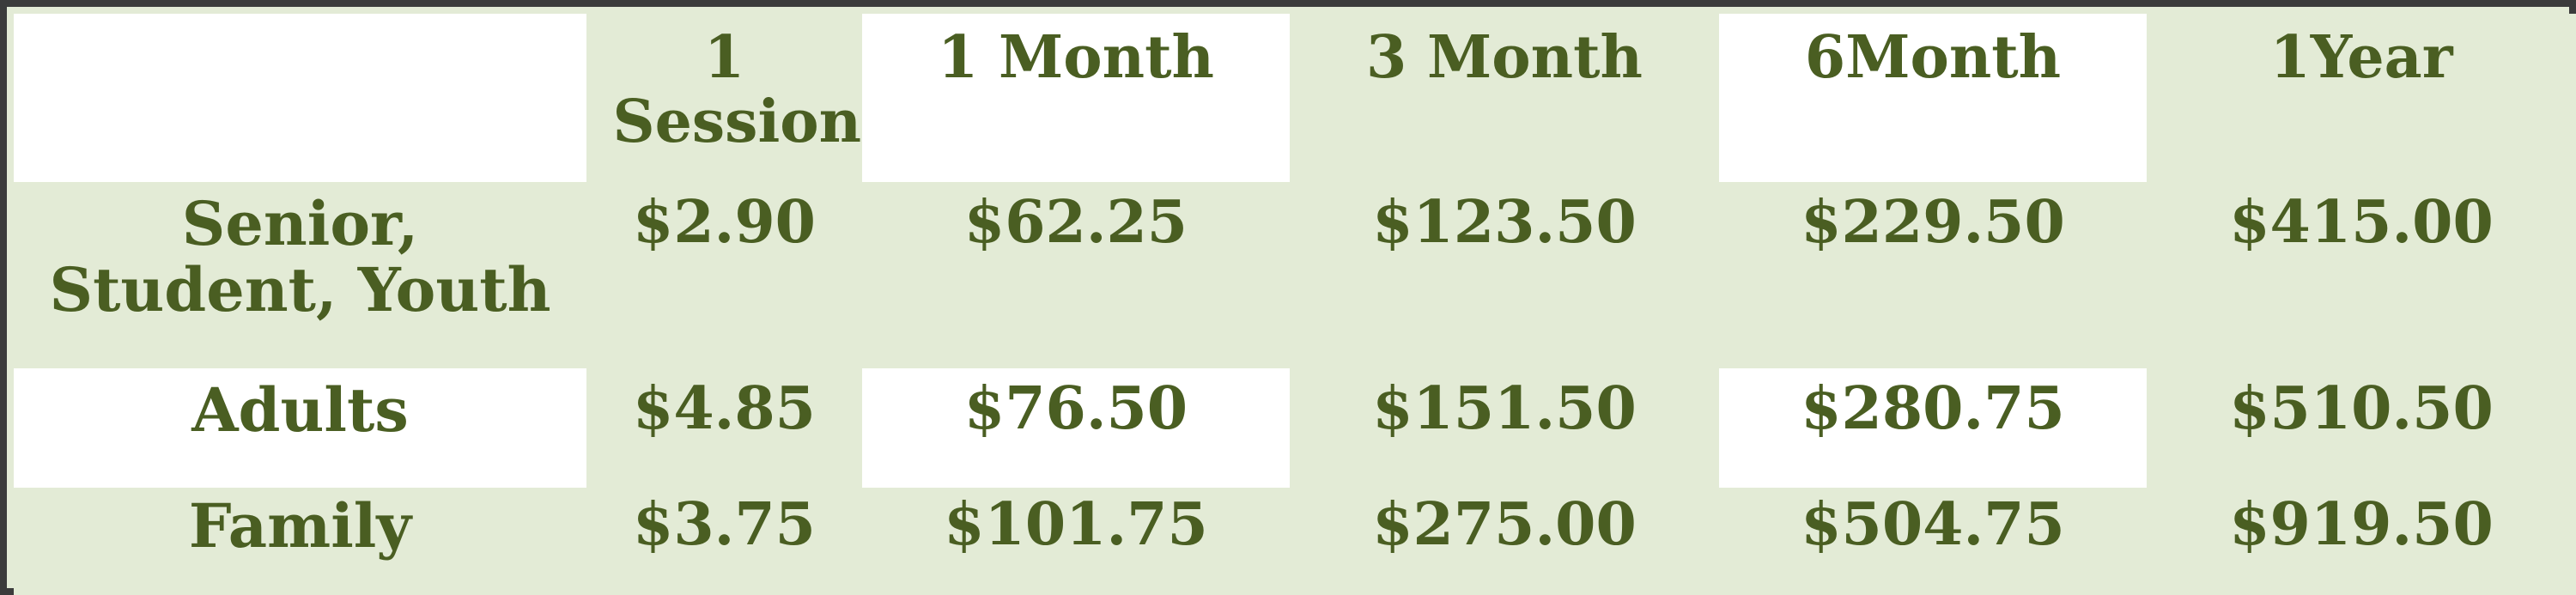 This screenshot has height=595, width=2576. I want to click on price-cell: $151.50, so click(1504, 428).